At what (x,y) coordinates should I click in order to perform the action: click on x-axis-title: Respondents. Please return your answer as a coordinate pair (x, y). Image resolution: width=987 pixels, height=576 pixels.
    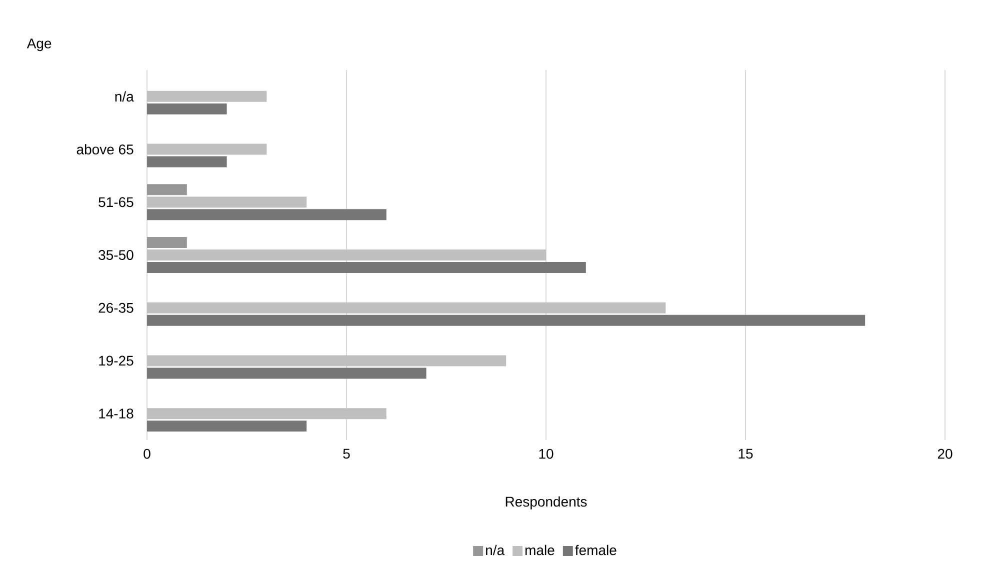
    Looking at the image, I should click on (546, 503).